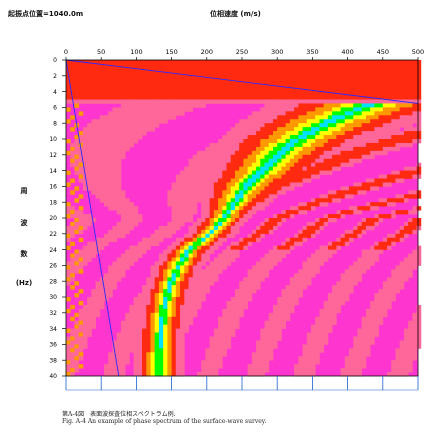 The image size is (440, 437). What do you see at coordinates (53, 376) in the screenshot?
I see `y-tick-label: 40` at bounding box center [53, 376].